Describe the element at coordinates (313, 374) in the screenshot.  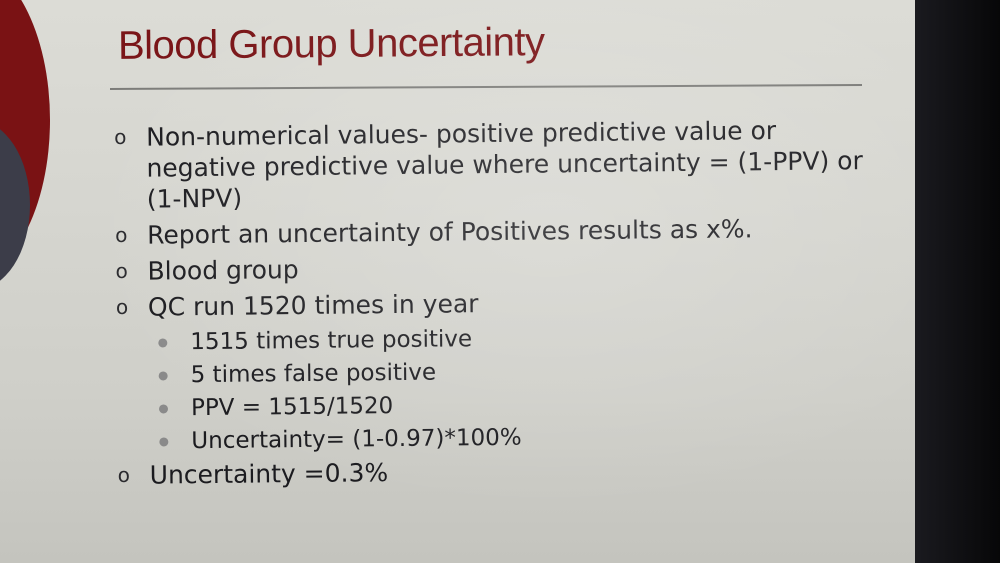
I see `sub-bullet-text: 5 times false positive` at that location.